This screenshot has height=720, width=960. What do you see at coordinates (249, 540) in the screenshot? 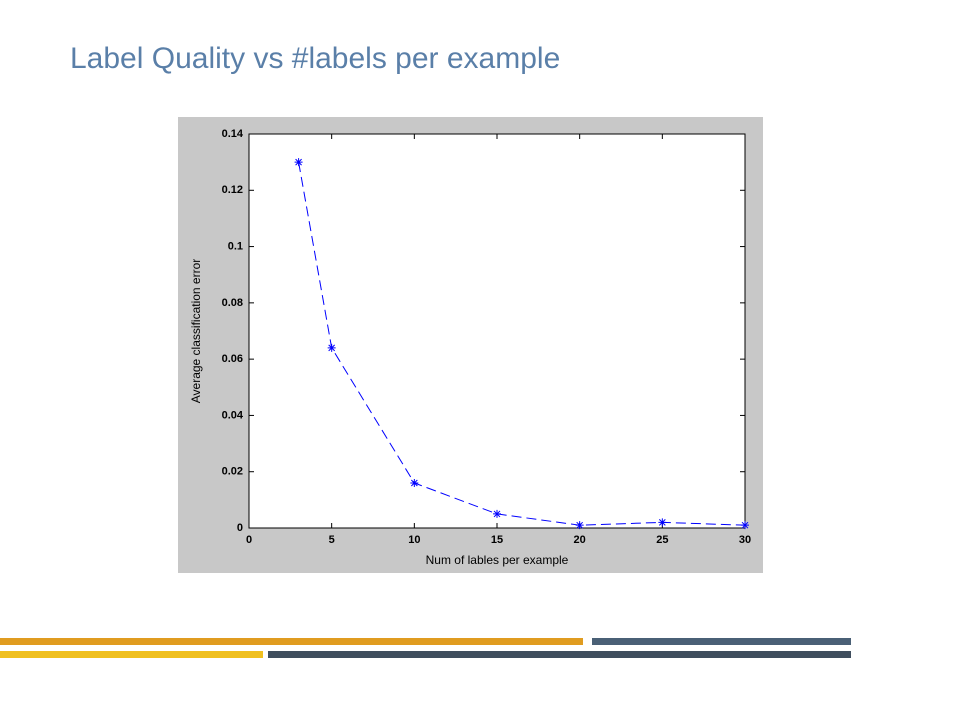
I see `x-tick-label: 0` at bounding box center [249, 540].